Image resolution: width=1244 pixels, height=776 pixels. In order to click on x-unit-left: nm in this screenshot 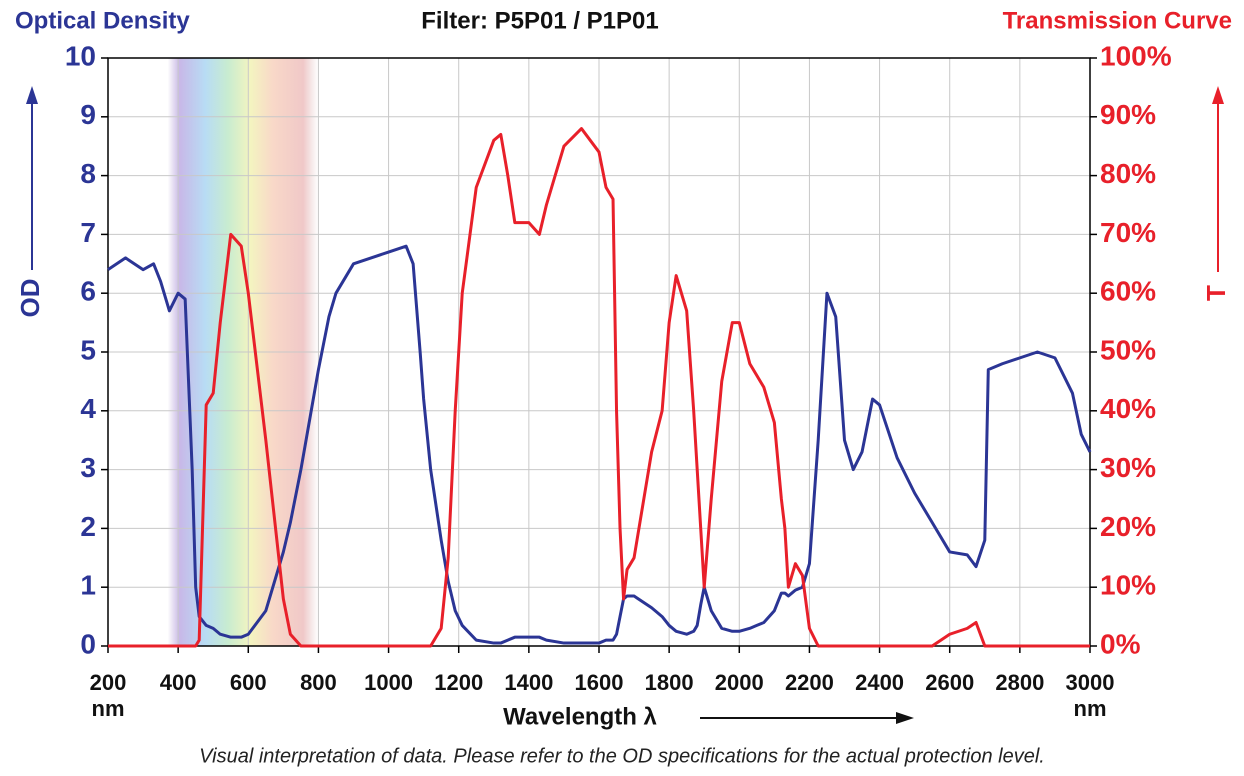, I will do `click(108, 708)`.